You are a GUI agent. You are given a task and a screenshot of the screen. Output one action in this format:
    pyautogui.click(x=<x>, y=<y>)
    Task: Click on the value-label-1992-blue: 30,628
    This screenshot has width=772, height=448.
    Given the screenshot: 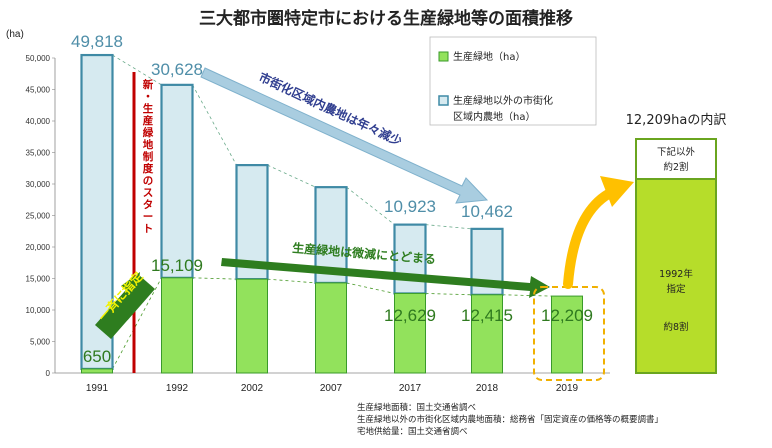 What is the action you would take?
    pyautogui.click(x=177, y=69)
    